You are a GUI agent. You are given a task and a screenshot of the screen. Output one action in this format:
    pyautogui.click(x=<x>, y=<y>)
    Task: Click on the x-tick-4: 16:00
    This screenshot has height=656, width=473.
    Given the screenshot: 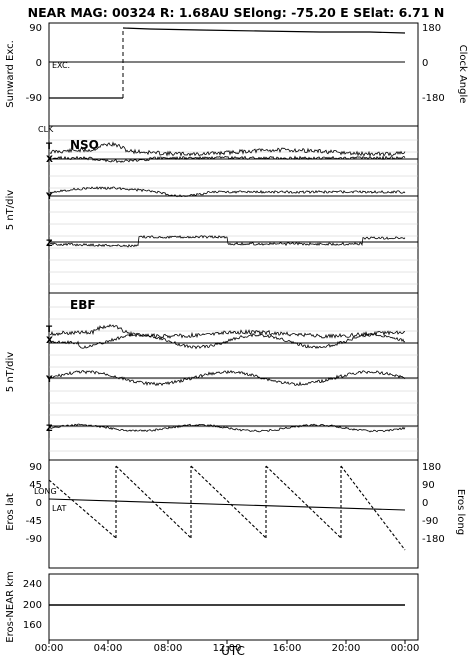 What is the action you would take?
    pyautogui.click(x=287, y=648)
    